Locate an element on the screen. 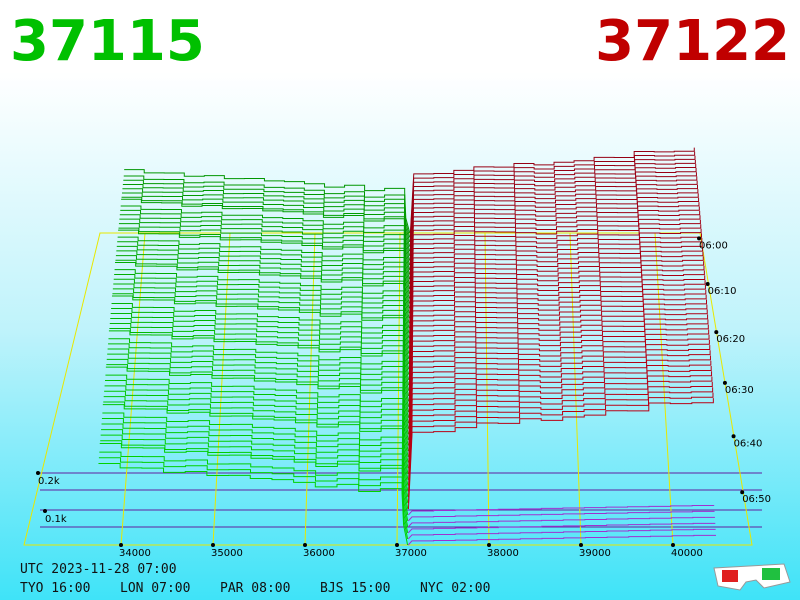 This screenshot has width=800, height=600. depth-label: 0.1k is located at coordinates (56, 519).